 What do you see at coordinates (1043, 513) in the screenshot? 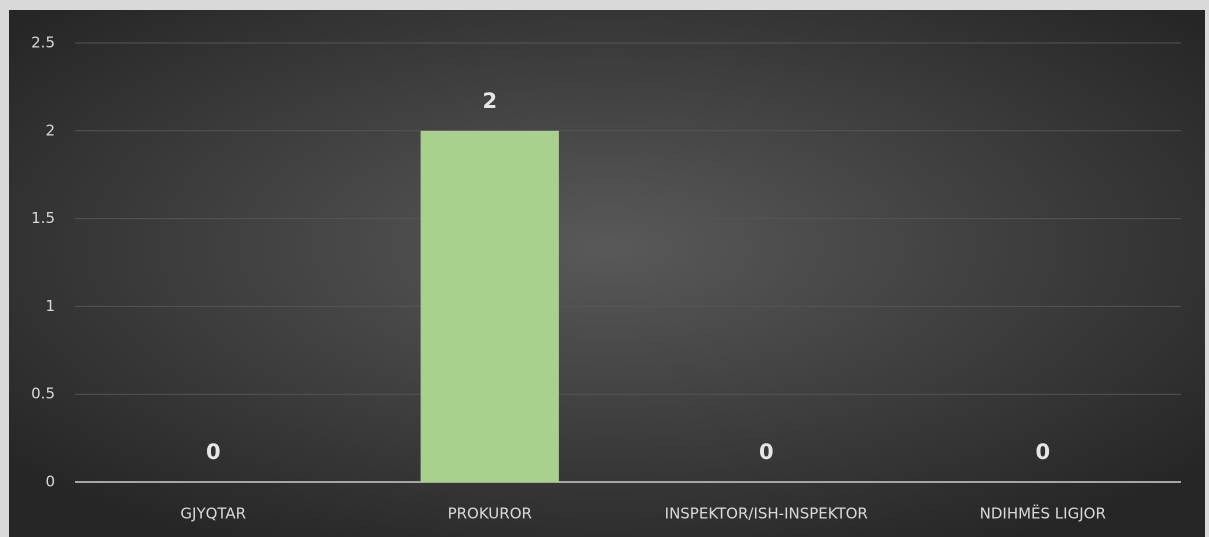
I see `x-tick-label: NDIHMËS LIGJOR` at bounding box center [1043, 513].